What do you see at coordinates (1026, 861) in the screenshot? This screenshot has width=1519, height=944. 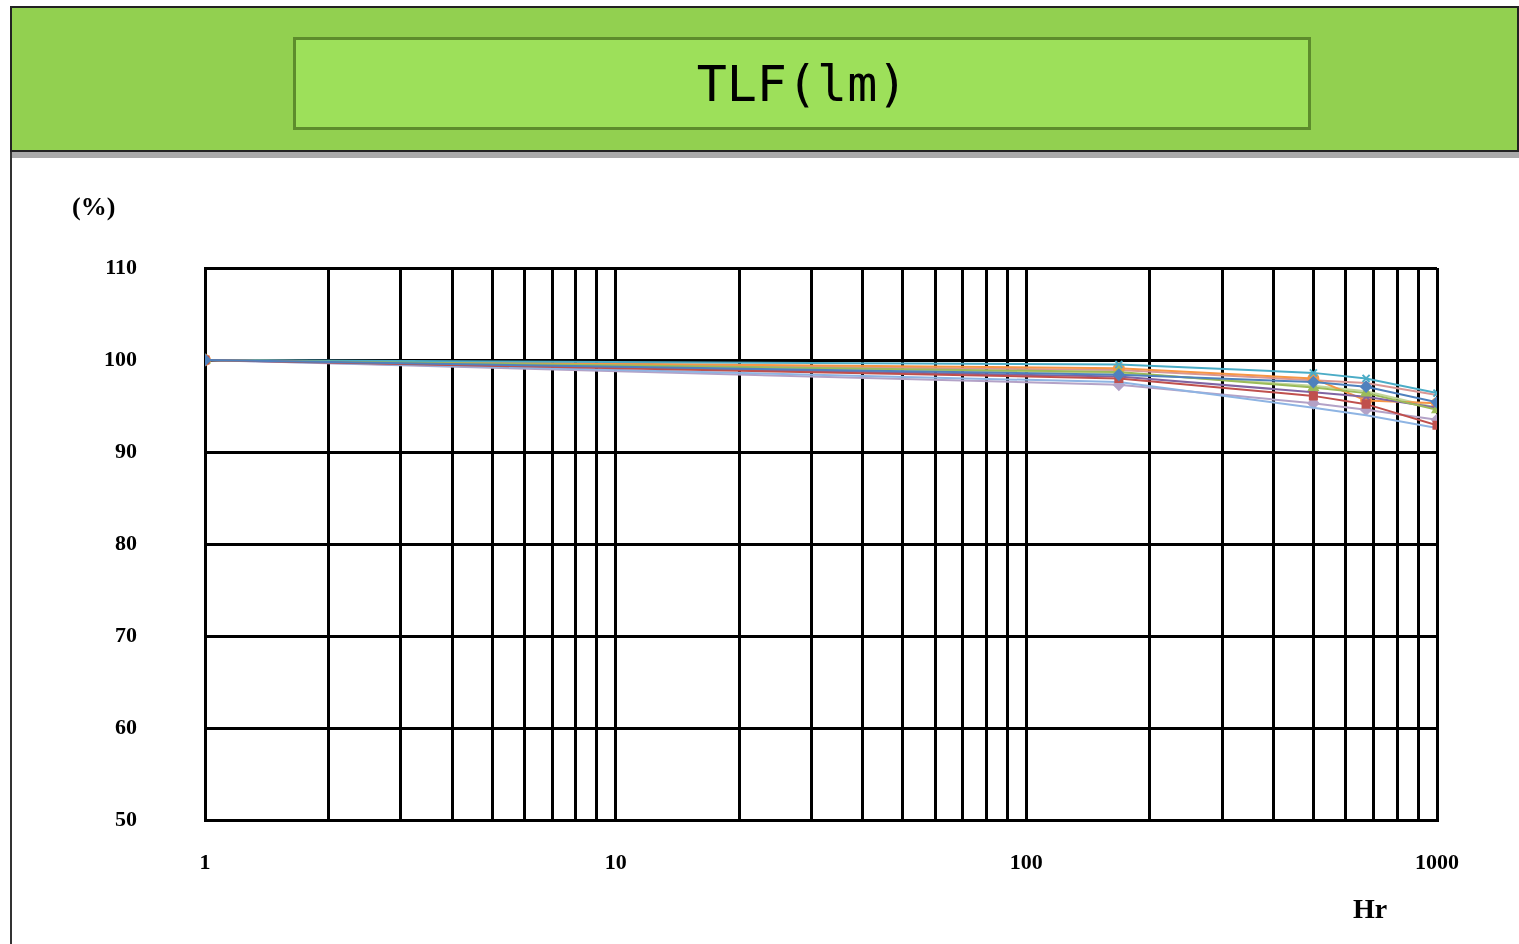 I see `x-tick-label: 100` at bounding box center [1026, 861].